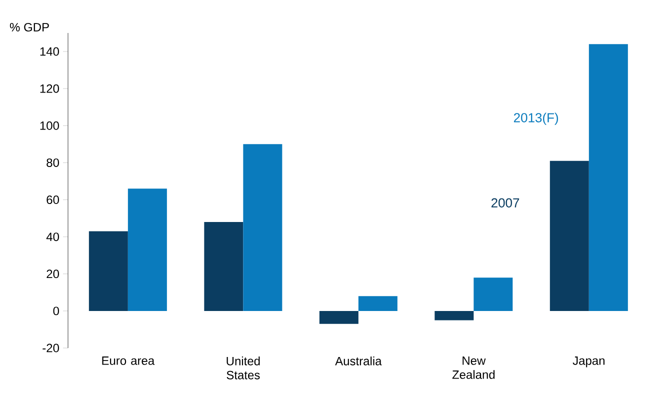  I want to click on y-tick-label: 40, so click(52, 237).